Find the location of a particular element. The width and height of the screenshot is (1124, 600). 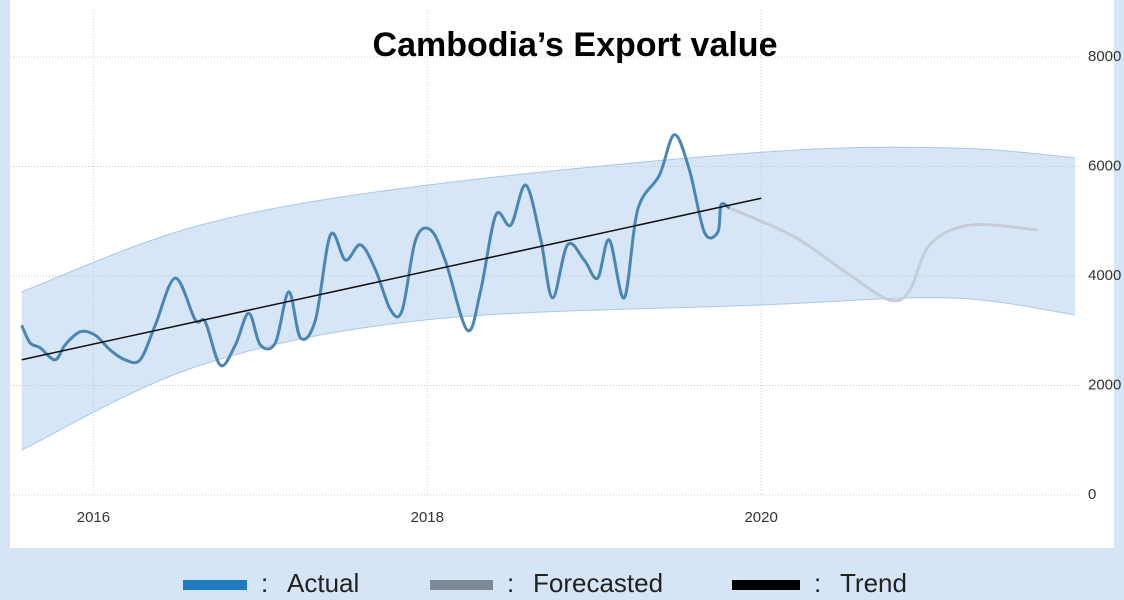

x-tick-label: 2018 is located at coordinates (427, 517).